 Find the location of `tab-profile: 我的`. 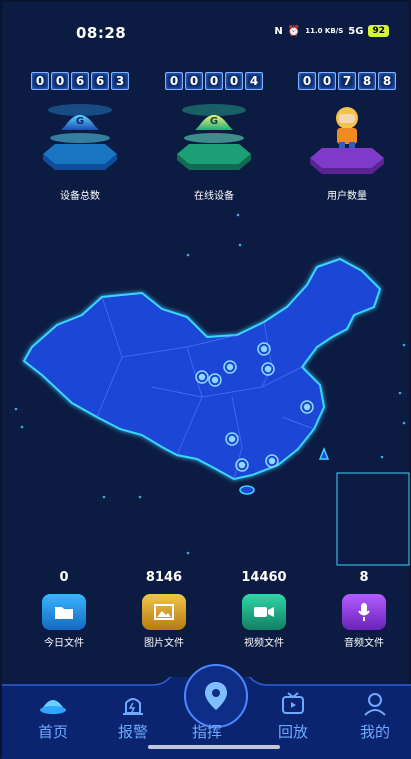

tab-profile: 我的 is located at coordinates (375, 712).